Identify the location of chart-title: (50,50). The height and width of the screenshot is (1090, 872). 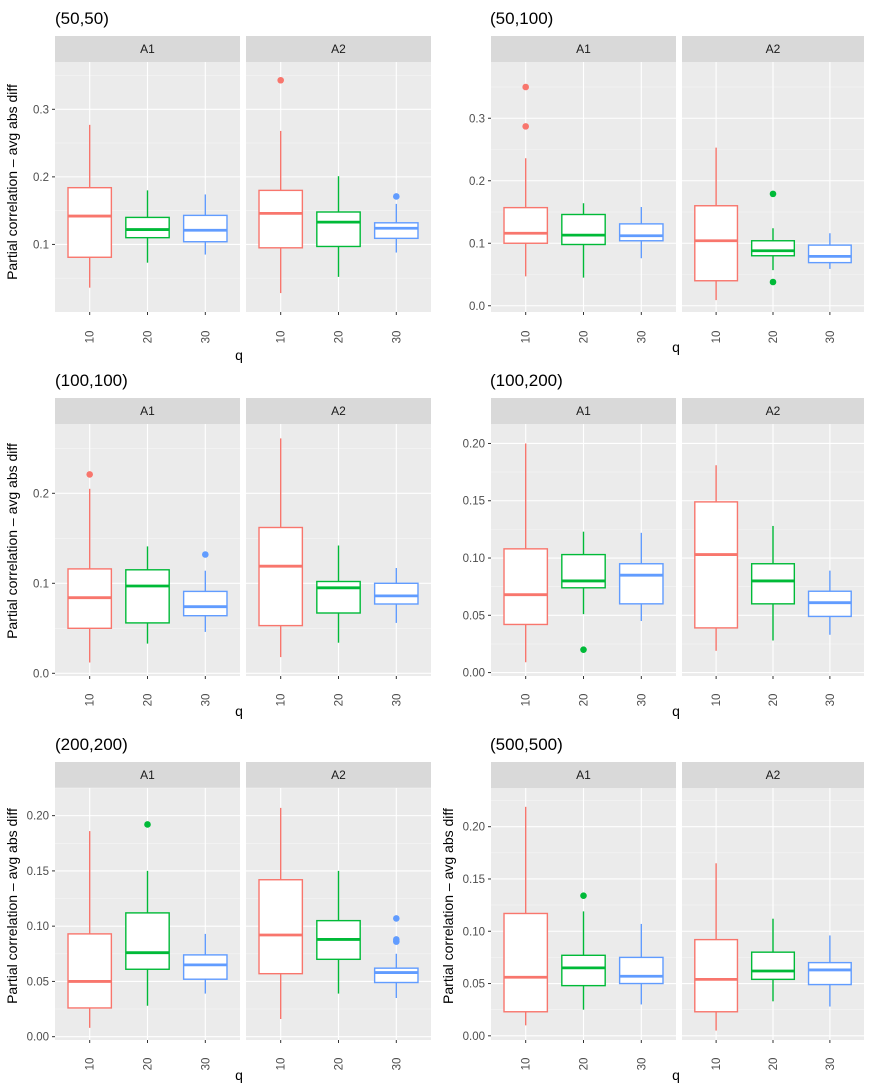
(82, 18).